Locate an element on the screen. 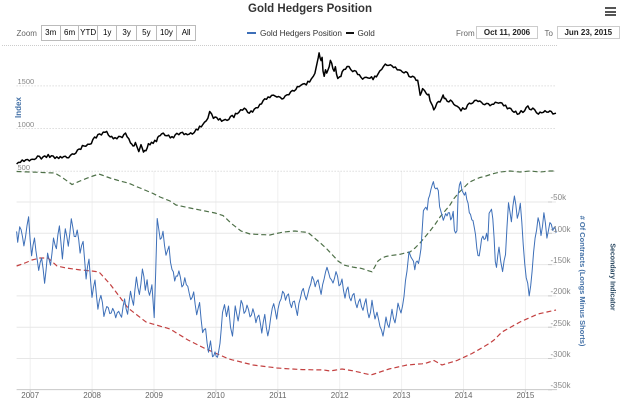 This screenshot has height=404, width=620. svg-text: Index is located at coordinates (18, 107).